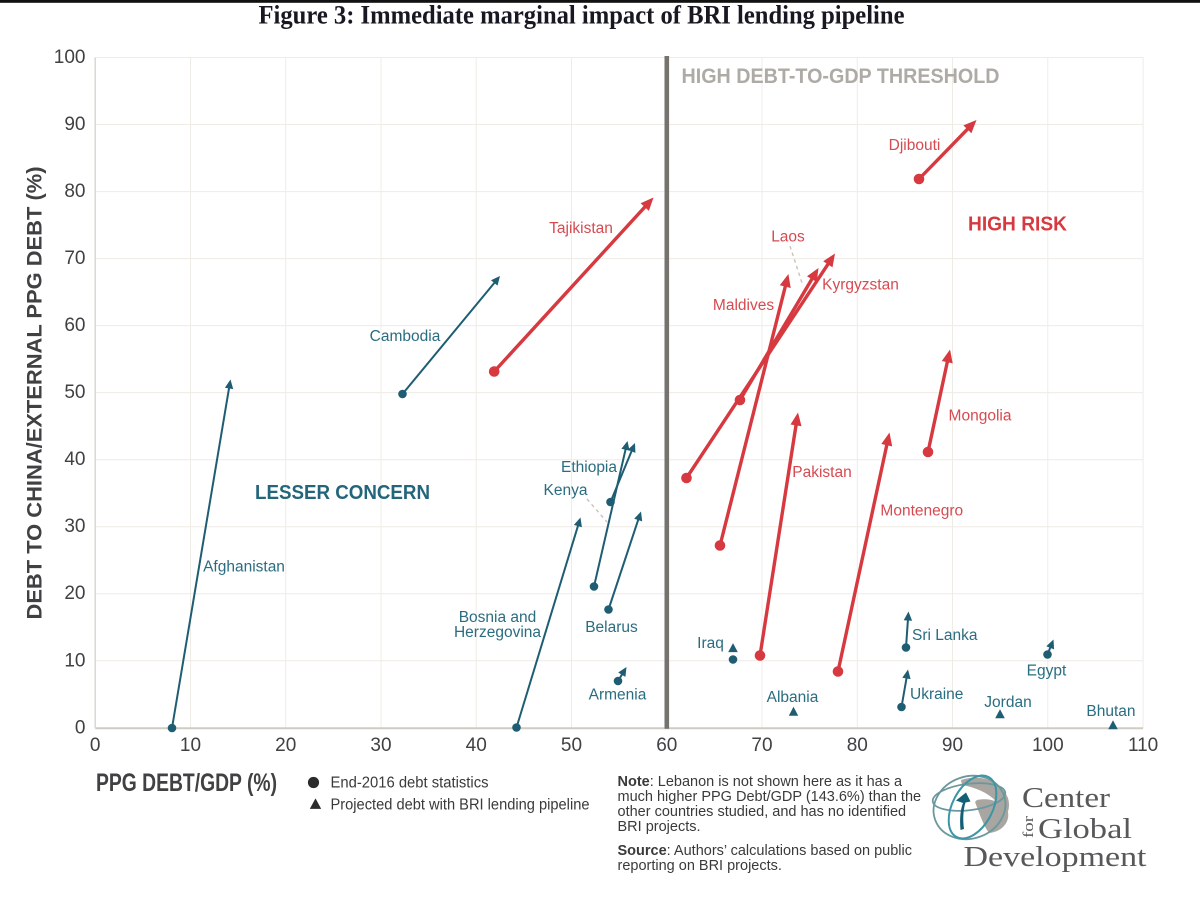 The height and width of the screenshot is (897, 1200). What do you see at coordinates (497, 632) in the screenshot?
I see `svg-text: Herzegovina` at bounding box center [497, 632].